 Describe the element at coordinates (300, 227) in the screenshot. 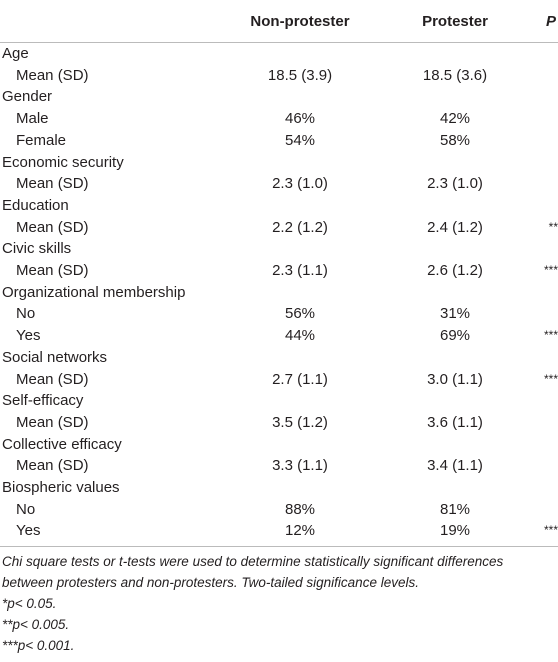

I see `cell: 2.2 (1.2)` at that location.